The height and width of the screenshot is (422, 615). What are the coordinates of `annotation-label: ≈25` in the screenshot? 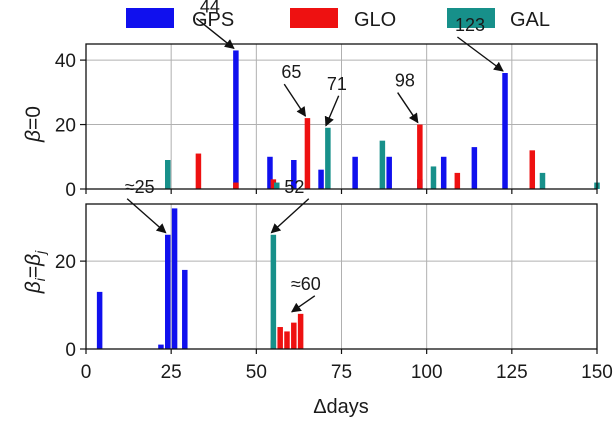 It's located at (140, 187).